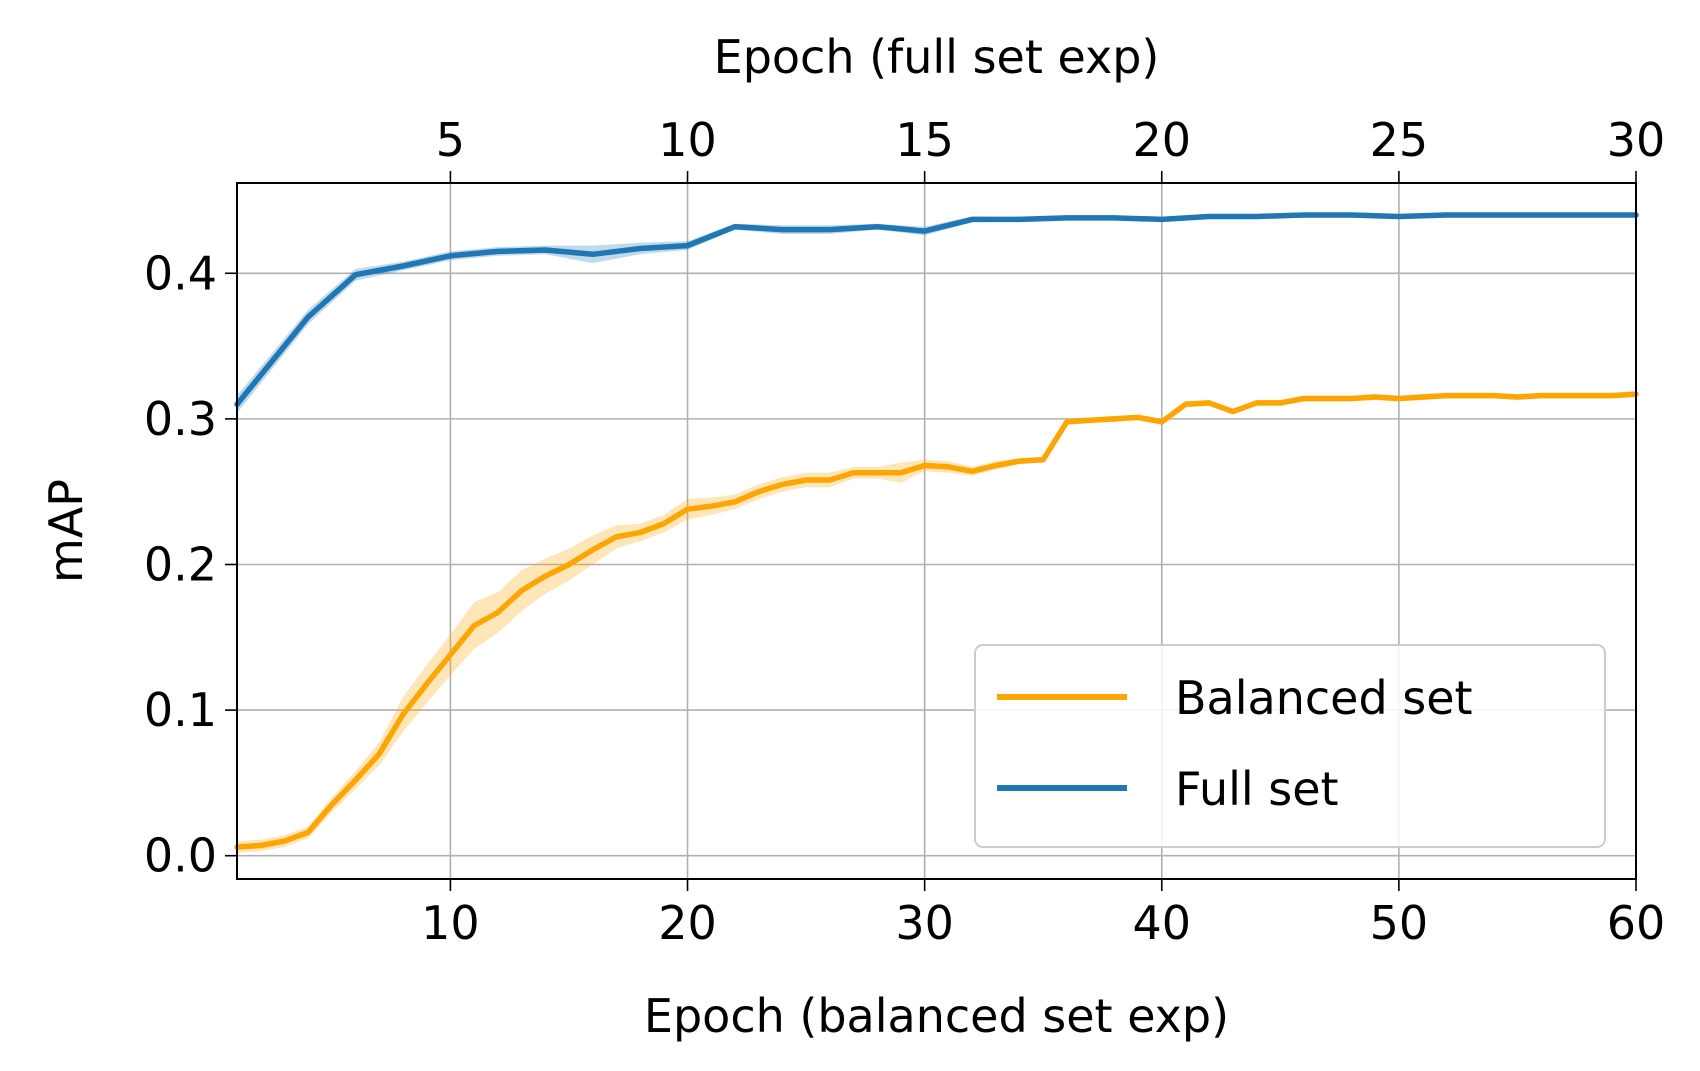 This screenshot has height=1071, width=1700. Describe the element at coordinates (66, 531) in the screenshot. I see `y-axis-label: mAP` at that location.